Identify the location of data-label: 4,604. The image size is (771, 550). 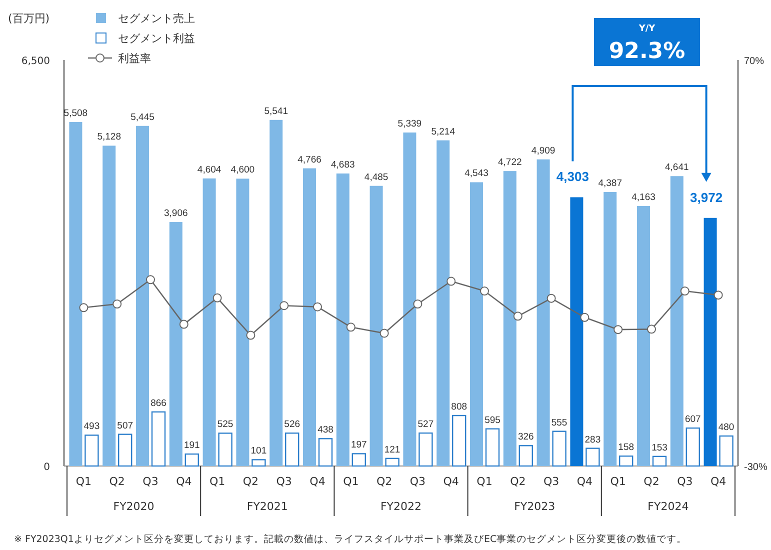
(209, 170).